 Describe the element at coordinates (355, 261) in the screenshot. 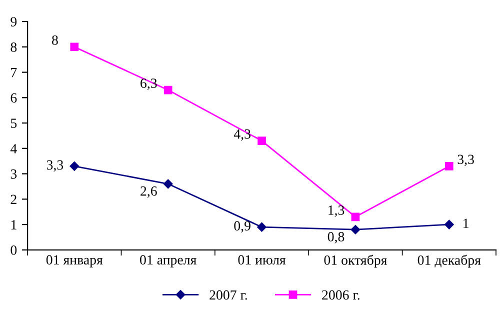

I see `x-tick-label: 01 октября` at that location.